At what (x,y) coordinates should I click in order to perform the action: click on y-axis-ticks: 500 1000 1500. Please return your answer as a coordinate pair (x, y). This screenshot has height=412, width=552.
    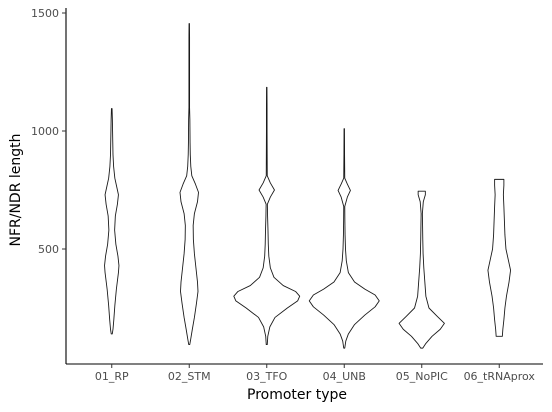
    Looking at the image, I should click on (48, 131).